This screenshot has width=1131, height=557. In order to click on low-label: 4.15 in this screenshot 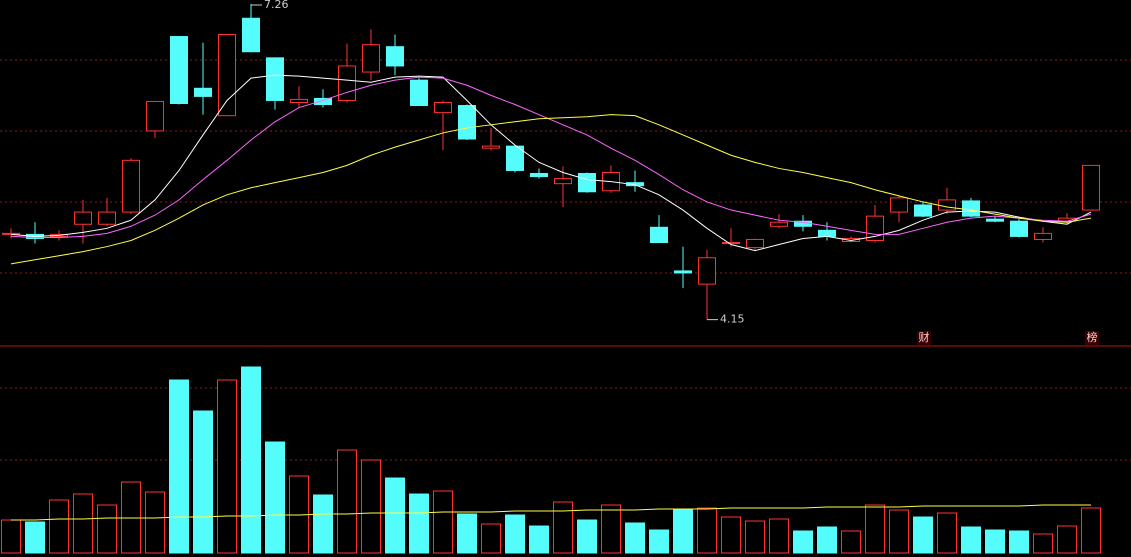, I will do `click(732, 319)`.